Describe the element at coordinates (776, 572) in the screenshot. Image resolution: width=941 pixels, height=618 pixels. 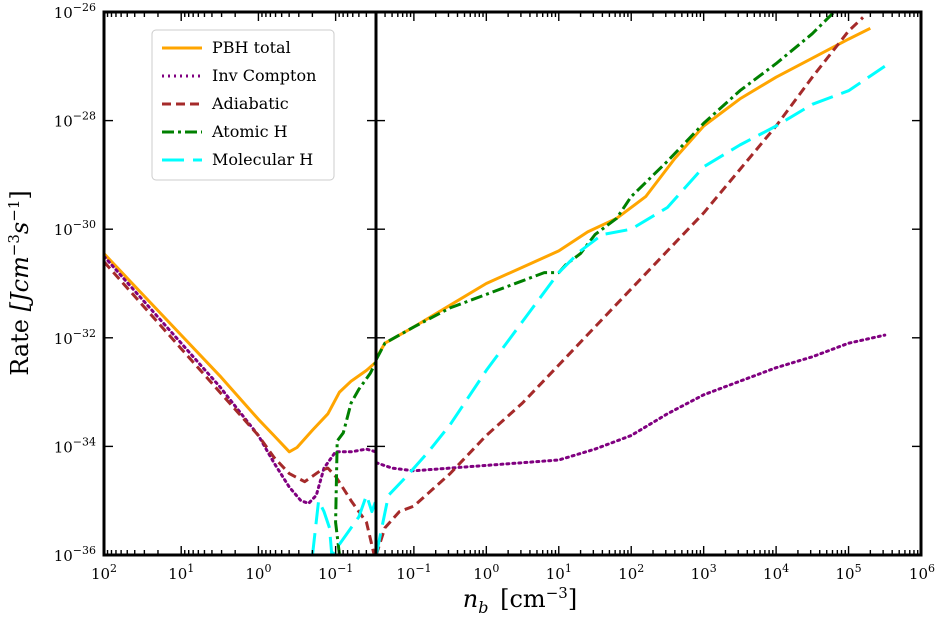
I see `x-tick-label: 10⁴` at that location.